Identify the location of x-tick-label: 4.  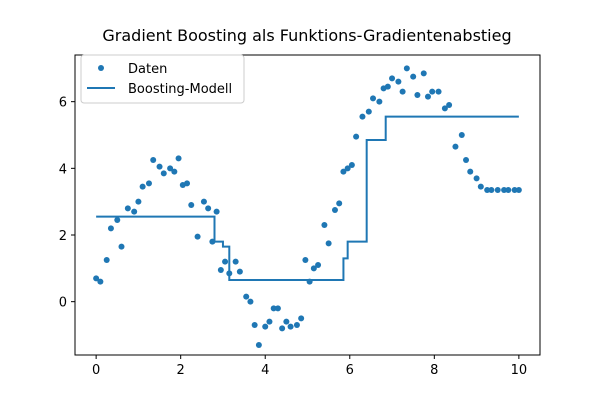
(265, 370).